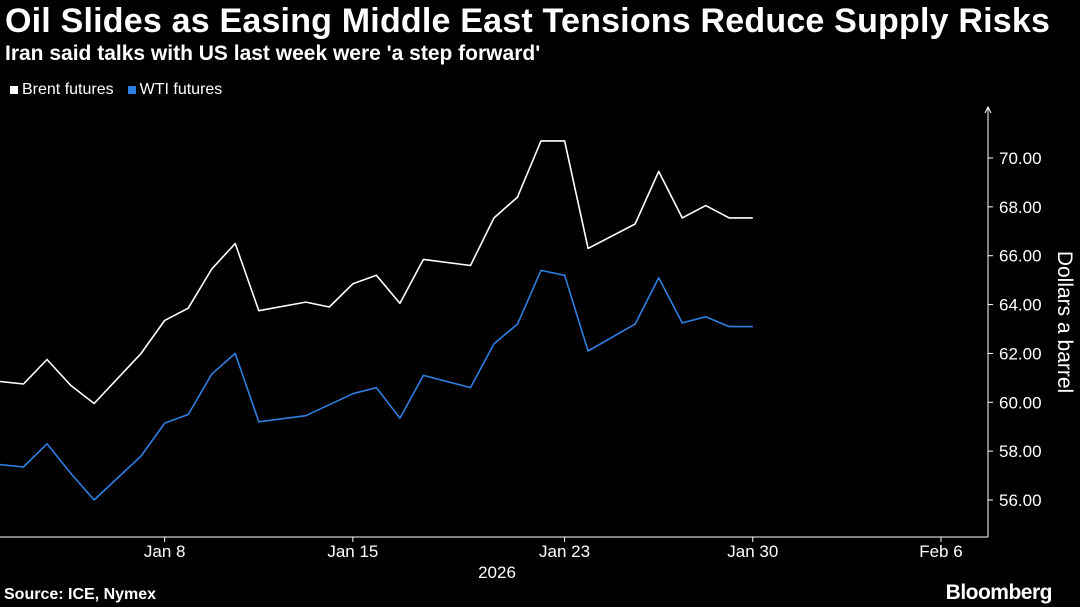  Describe the element at coordinates (1020, 158) in the screenshot. I see `y-tick-label: 70.00` at that location.